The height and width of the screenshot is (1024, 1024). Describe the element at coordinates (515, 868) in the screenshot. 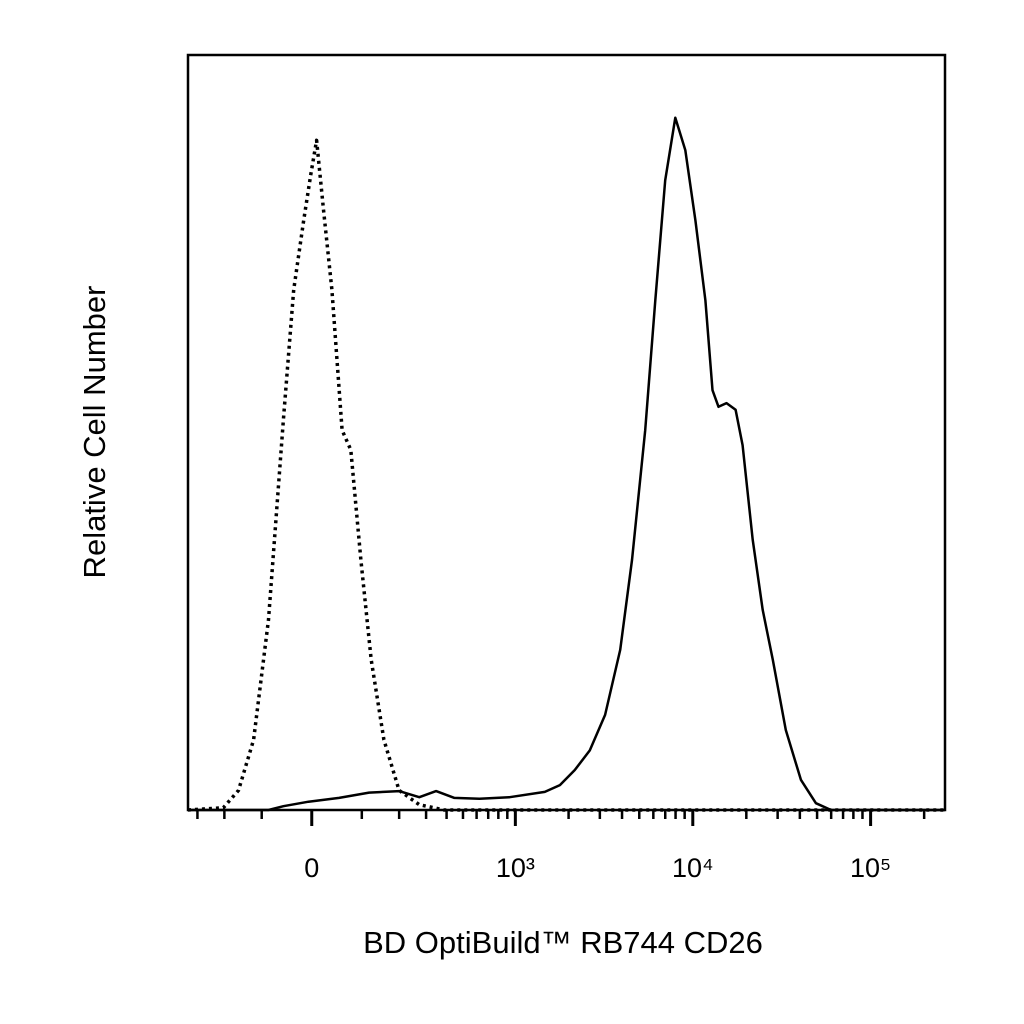

I see `x-tick-label: 10³` at that location.